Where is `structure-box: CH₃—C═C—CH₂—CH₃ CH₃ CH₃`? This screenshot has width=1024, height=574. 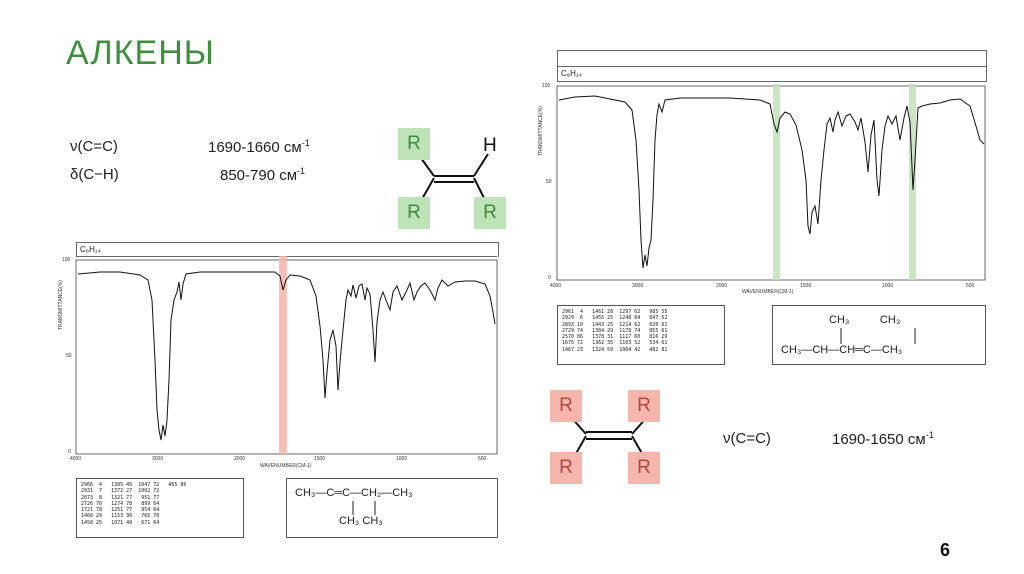
structure-box: CH₃—C═C—CH₂—CH₃ CH₃ CH₃ is located at coordinates (392, 508).